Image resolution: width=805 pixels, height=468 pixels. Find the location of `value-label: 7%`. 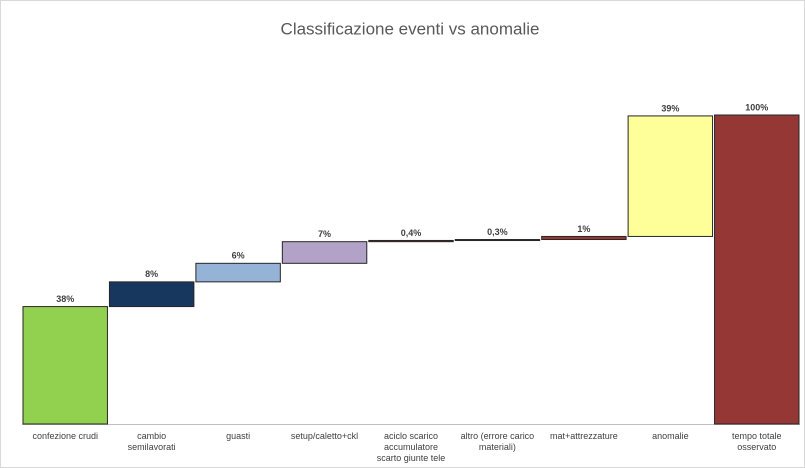

value-label: 7% is located at coordinates (324, 234).